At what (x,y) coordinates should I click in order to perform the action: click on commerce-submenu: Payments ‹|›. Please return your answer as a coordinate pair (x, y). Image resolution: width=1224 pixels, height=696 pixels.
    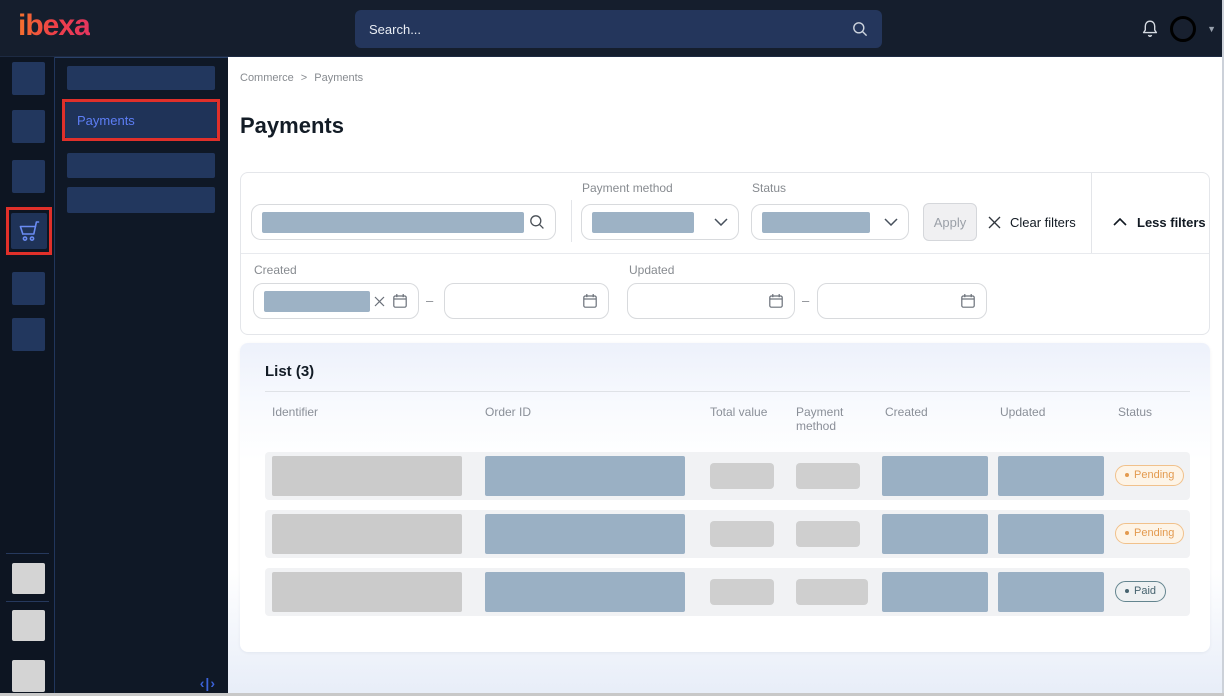
    Looking at the image, I should click on (141, 376).